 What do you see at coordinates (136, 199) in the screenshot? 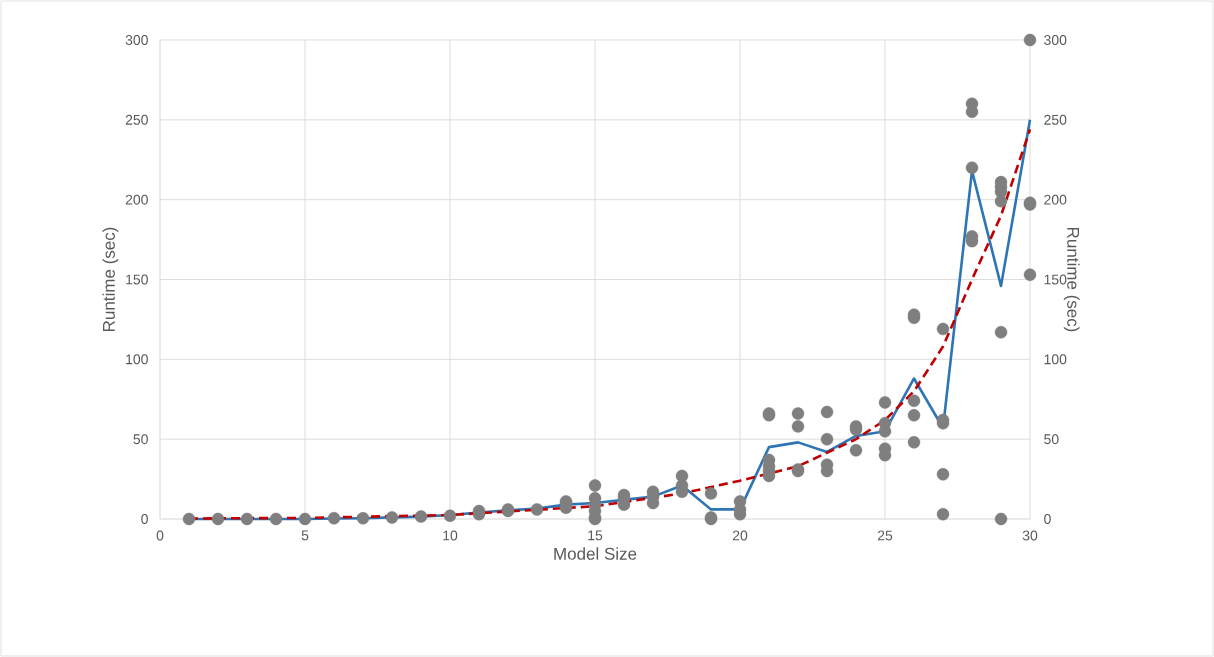
I see `y-tick-label: 200` at bounding box center [136, 199].